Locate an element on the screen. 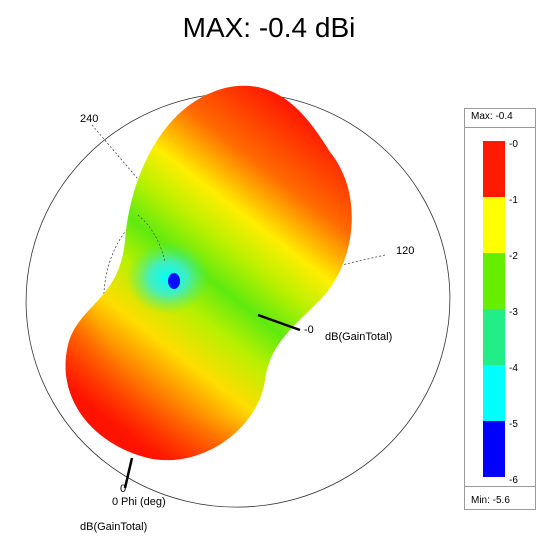  legend-max-label: Max: -0.4 is located at coordinates (492, 116).